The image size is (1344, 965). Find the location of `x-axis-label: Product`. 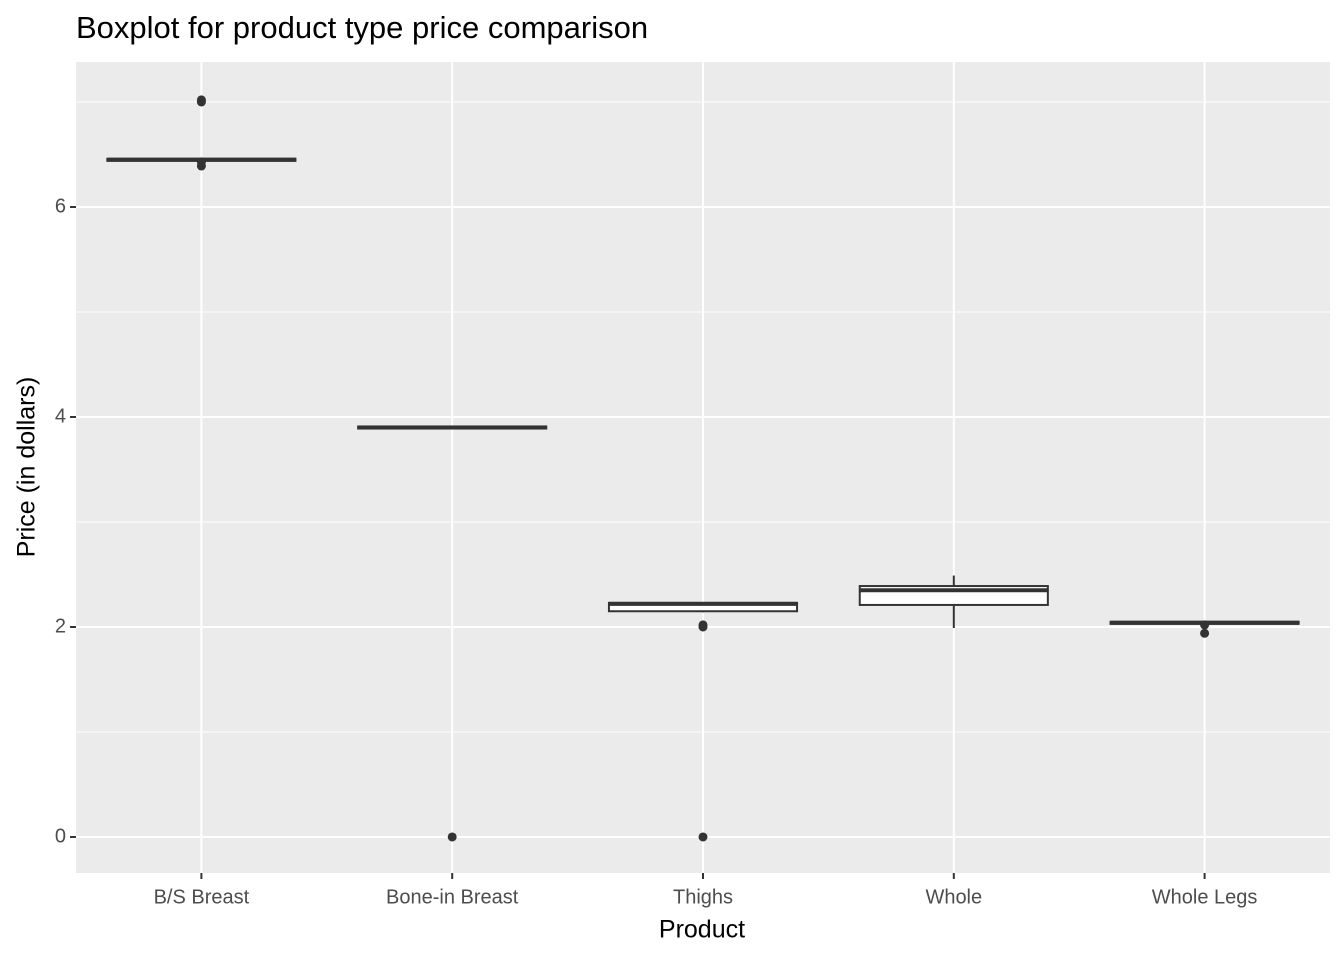

x-axis-label: Product is located at coordinates (702, 930).